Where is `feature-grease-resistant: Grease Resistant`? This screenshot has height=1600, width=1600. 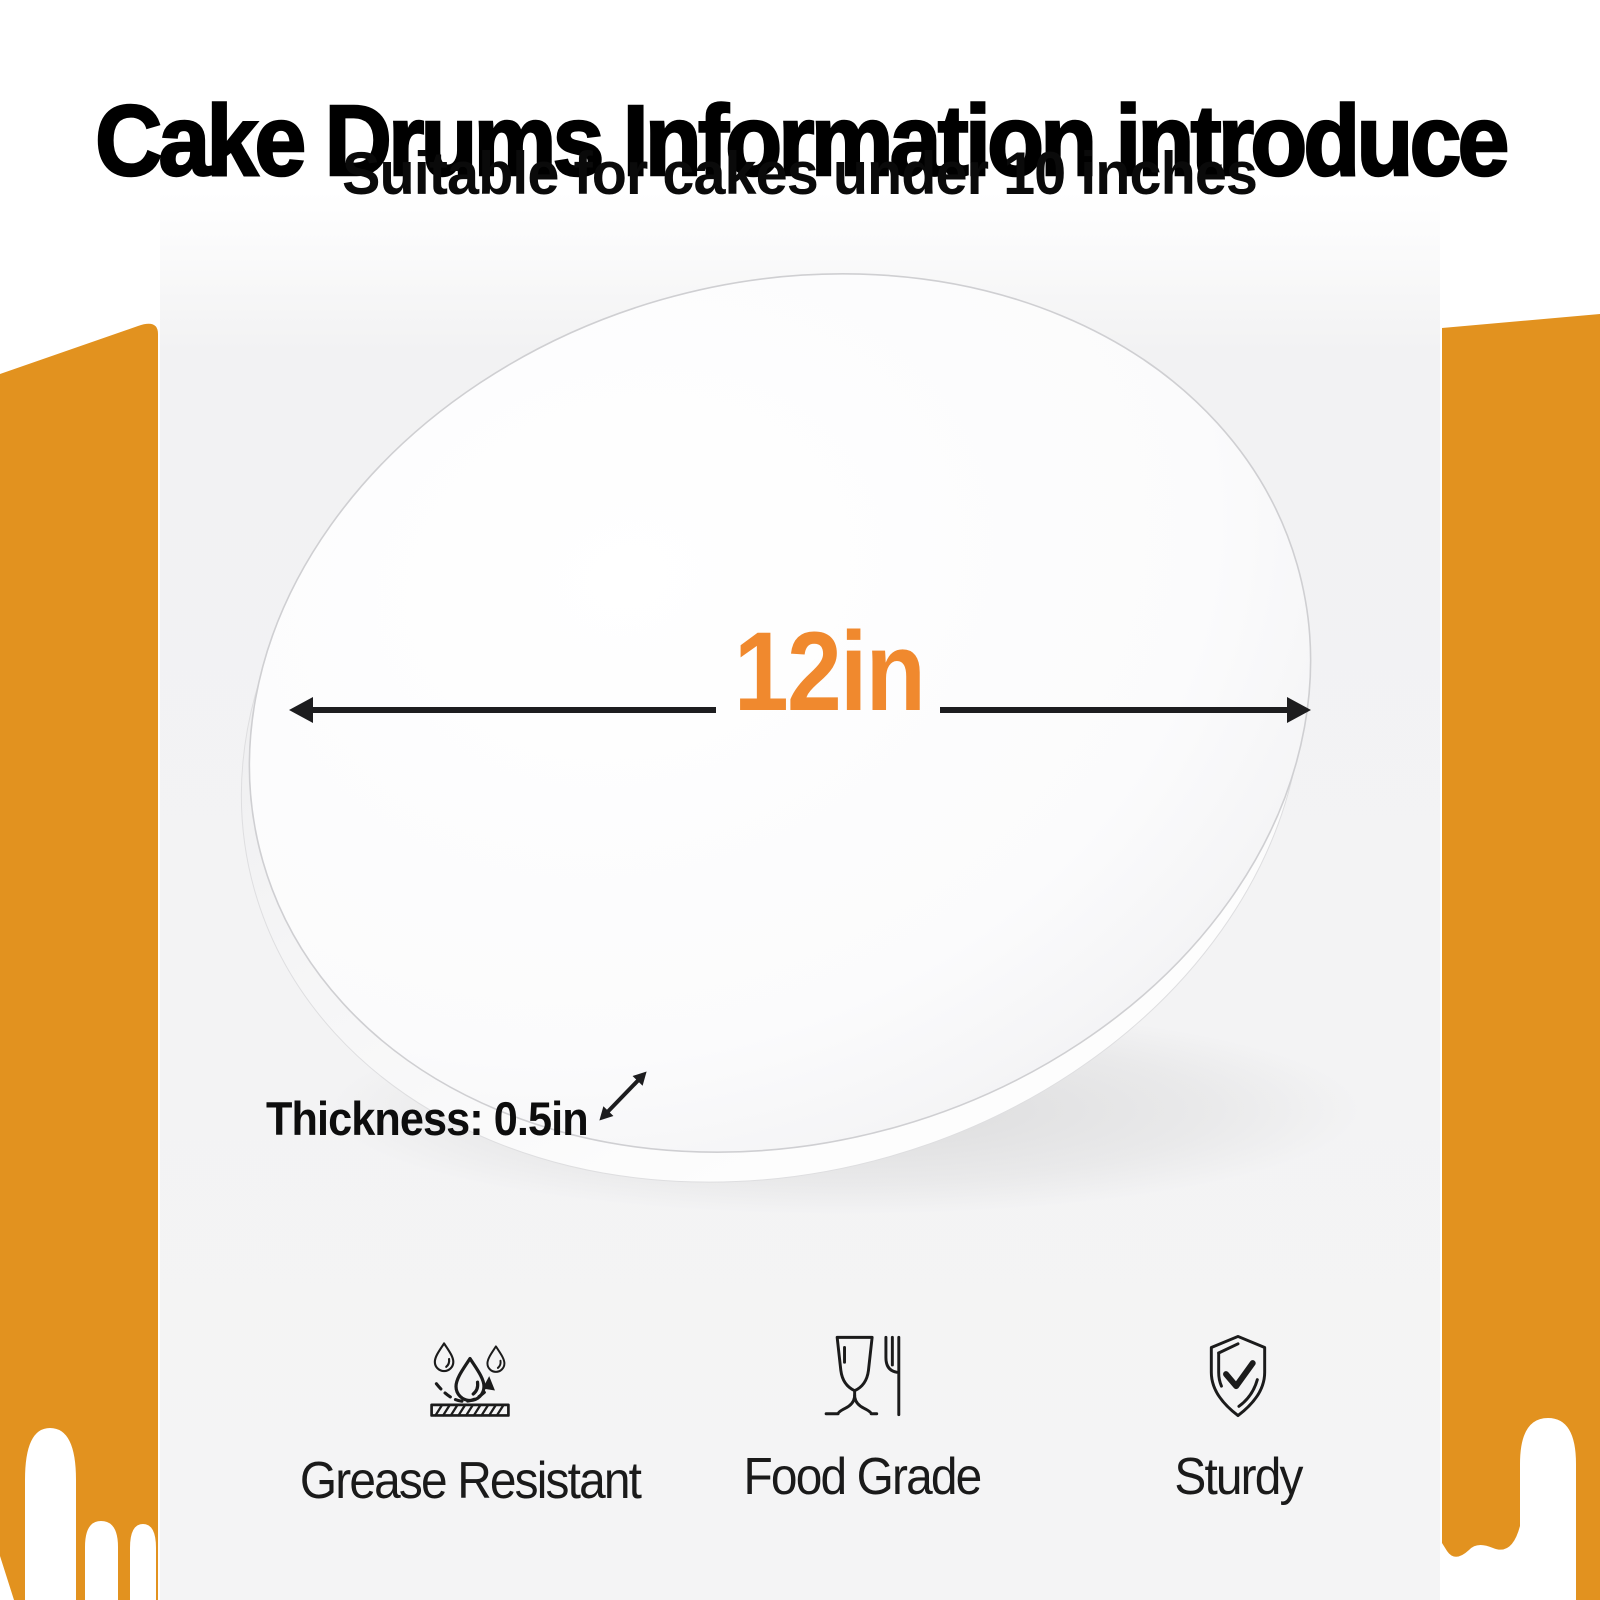
feature-grease-resistant: Grease Resistant is located at coordinates (470, 1419).